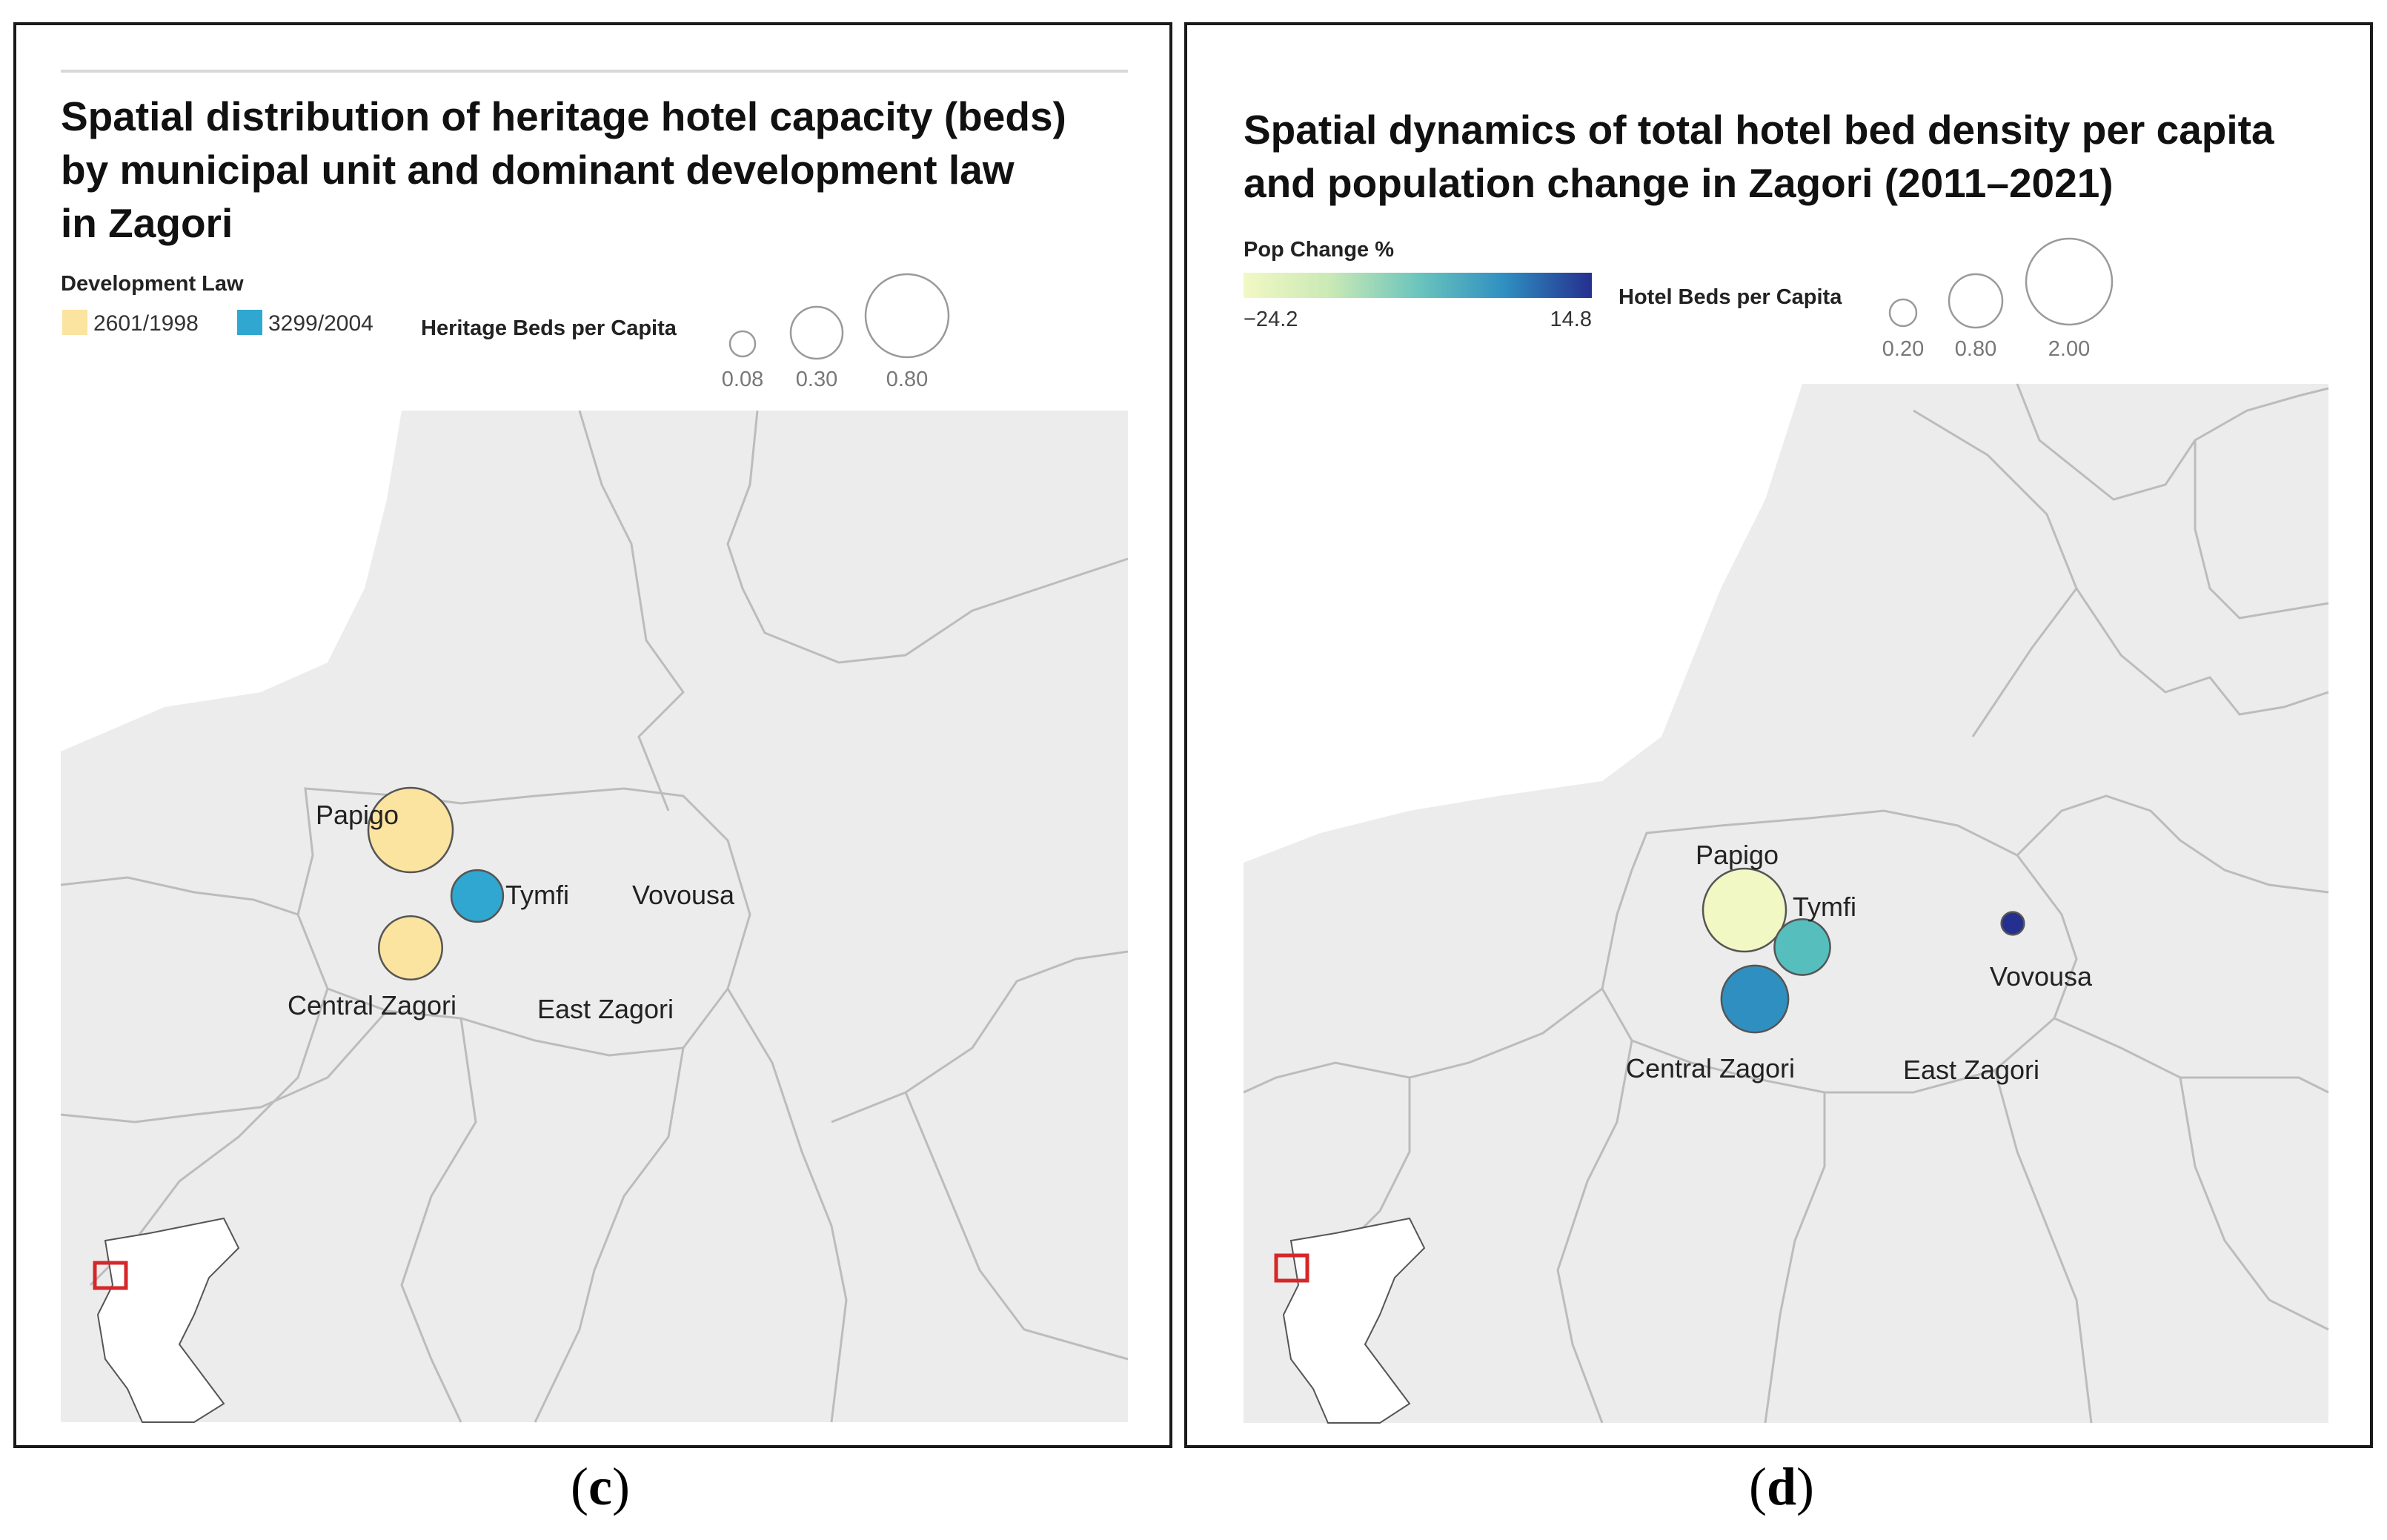 Image resolution: width=2387 pixels, height=1540 pixels. Describe the element at coordinates (549, 328) in the screenshot. I see `legend-size-title: Heritage Beds per Capita` at that location.